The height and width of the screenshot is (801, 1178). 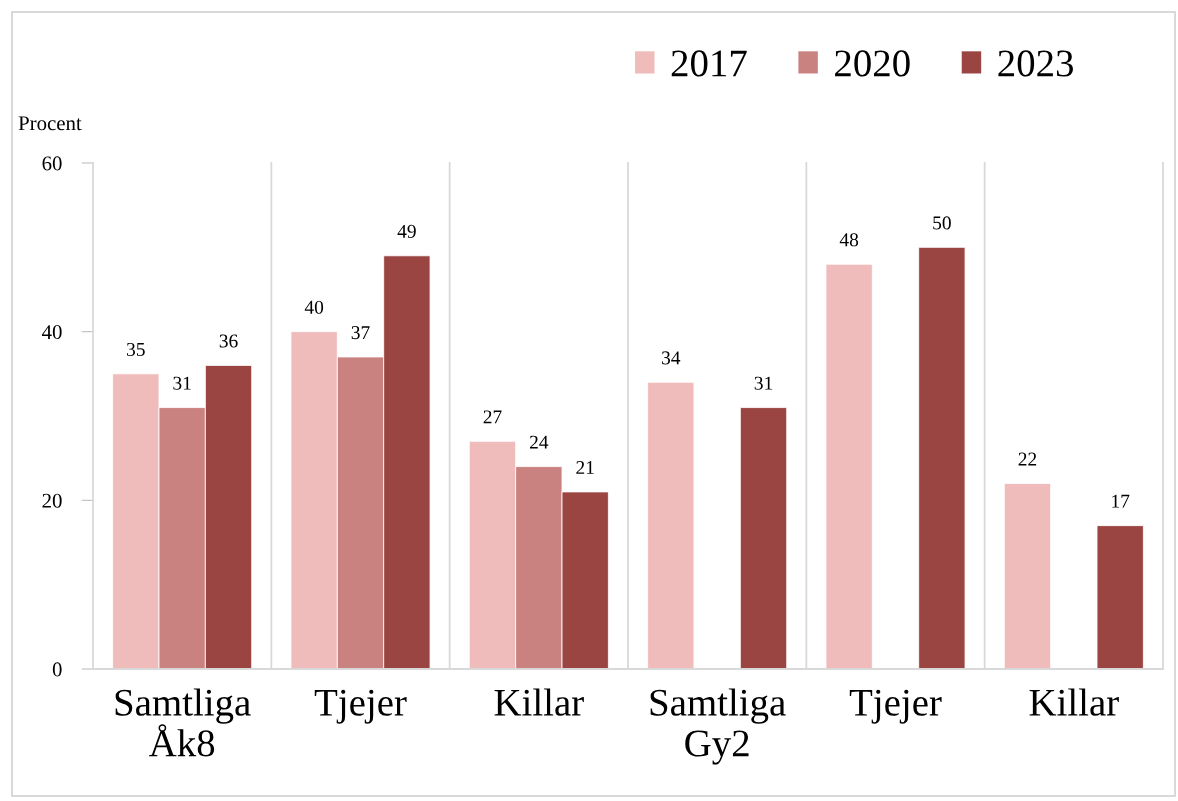 I want to click on legend-label: 2023, so click(x=1035, y=63).